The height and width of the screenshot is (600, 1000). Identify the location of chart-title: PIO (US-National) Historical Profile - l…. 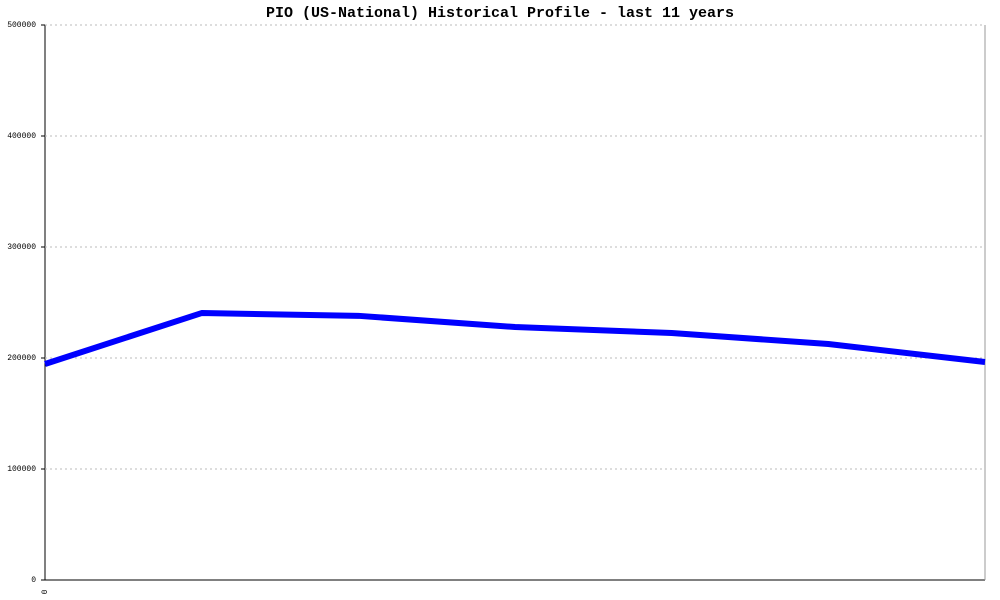
(500, 13).